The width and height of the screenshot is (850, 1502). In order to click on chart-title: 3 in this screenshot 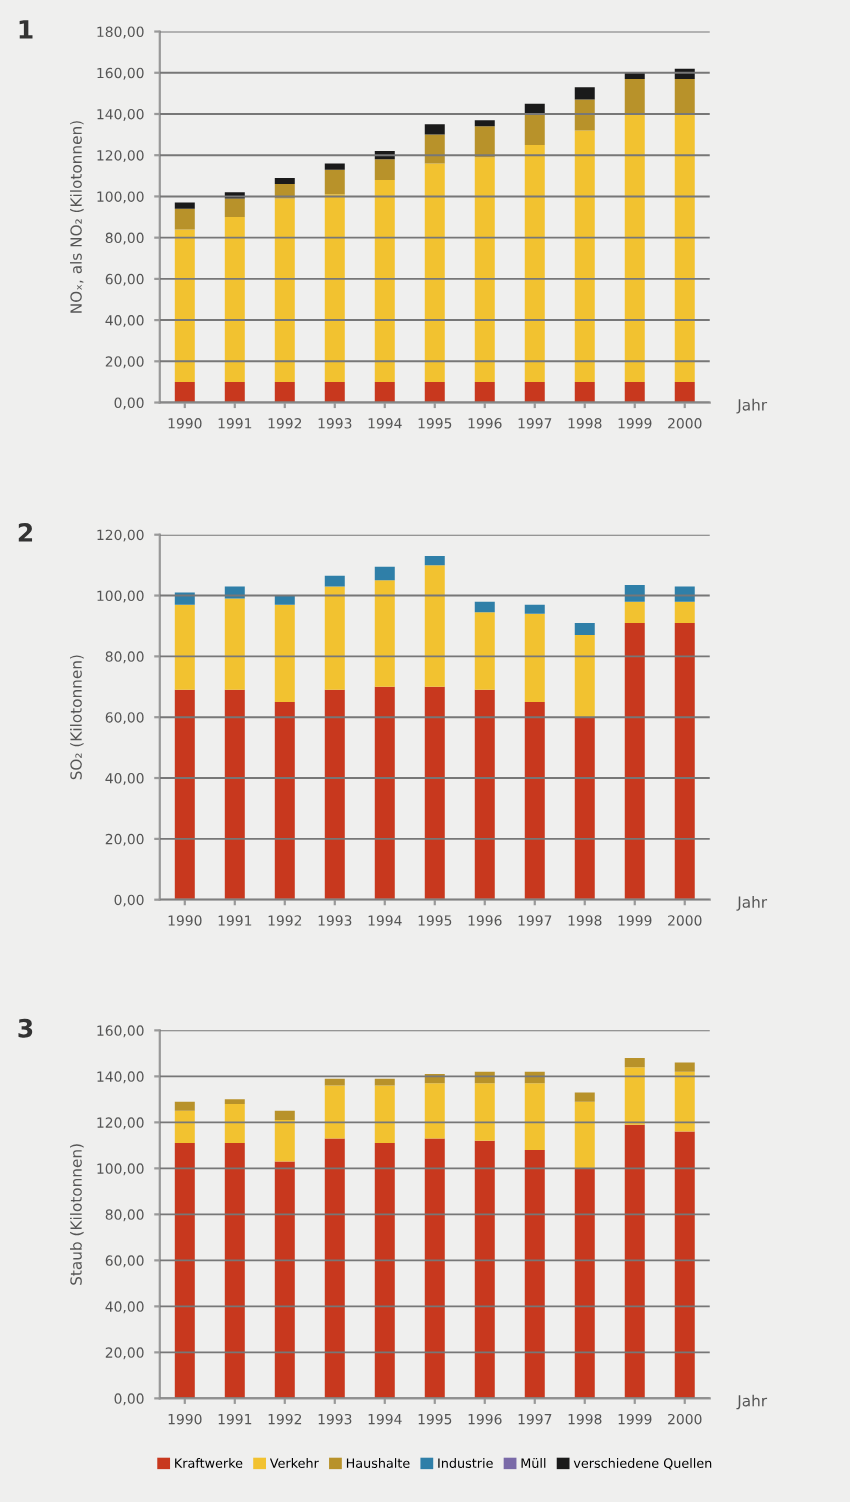, I will do `click(25, 1028)`.